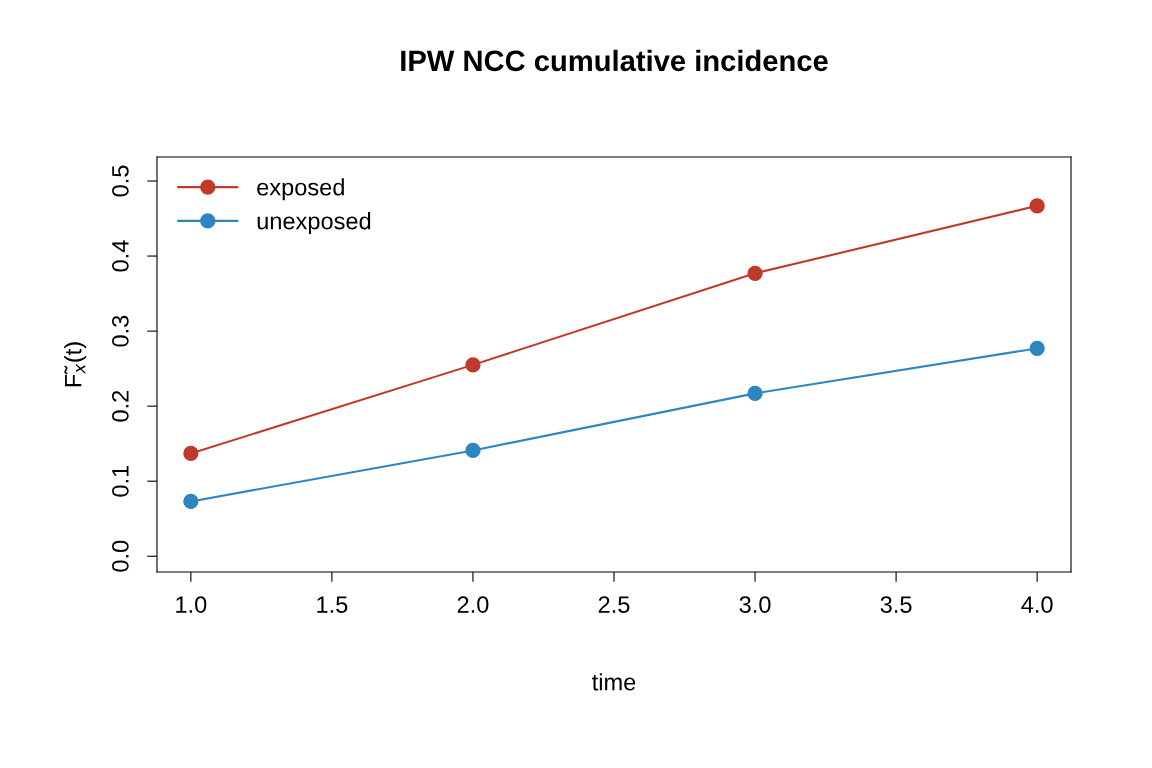  Describe the element at coordinates (314, 223) in the screenshot. I see `legend-label: unexposed` at that location.